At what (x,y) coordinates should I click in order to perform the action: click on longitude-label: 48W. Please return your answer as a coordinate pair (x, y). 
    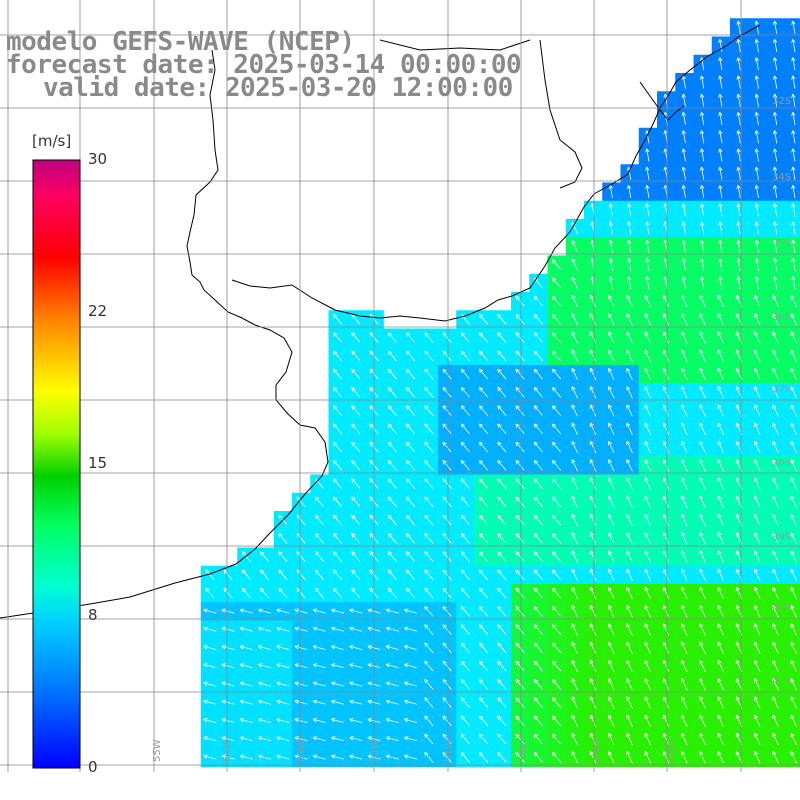
    Looking at the image, I should click on (671, 750).